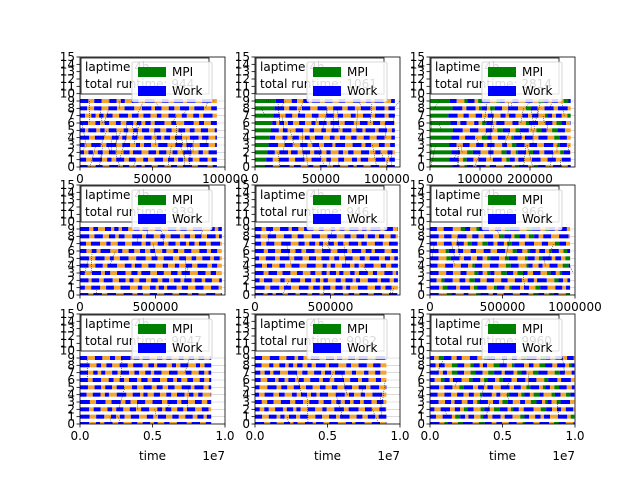 This screenshot has width=640, height=480. Describe the element at coordinates (399, 436) in the screenshot. I see `xtick-label: 1.0` at that location.